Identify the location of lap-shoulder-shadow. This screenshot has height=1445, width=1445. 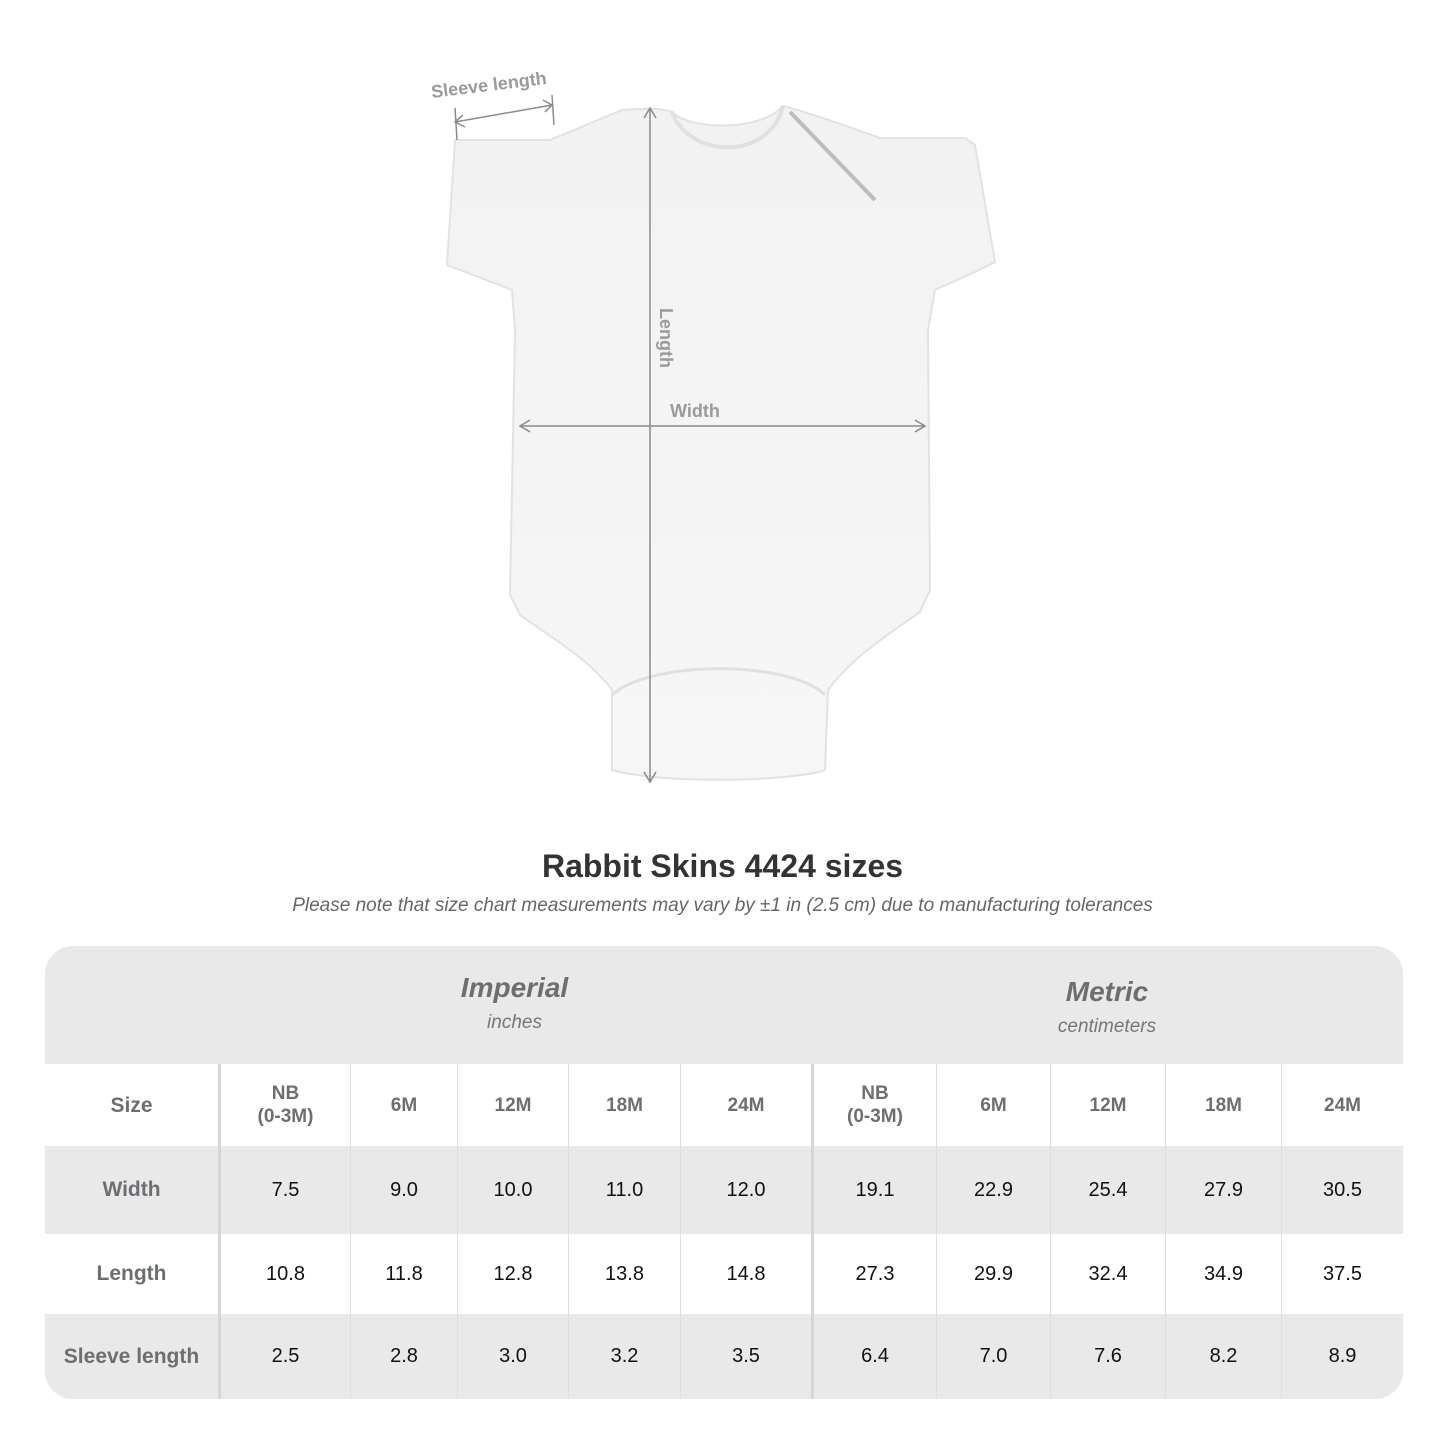
(832, 156).